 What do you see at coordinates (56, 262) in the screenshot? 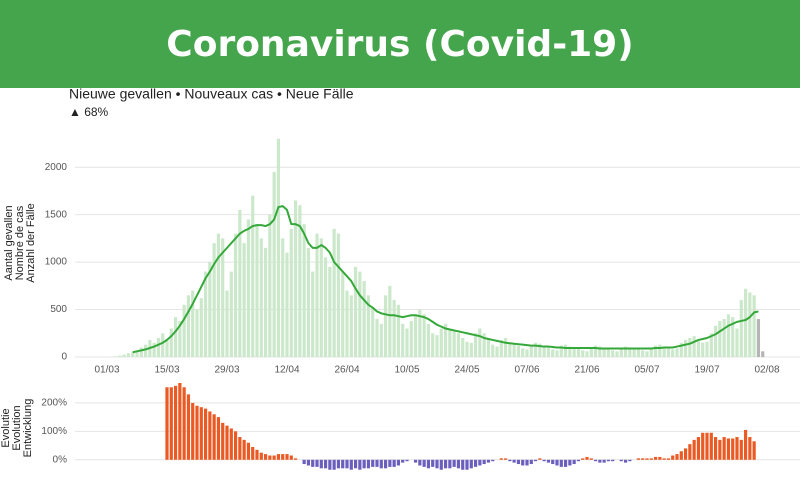
I see `y-tick-label: 1000` at bounding box center [56, 262].